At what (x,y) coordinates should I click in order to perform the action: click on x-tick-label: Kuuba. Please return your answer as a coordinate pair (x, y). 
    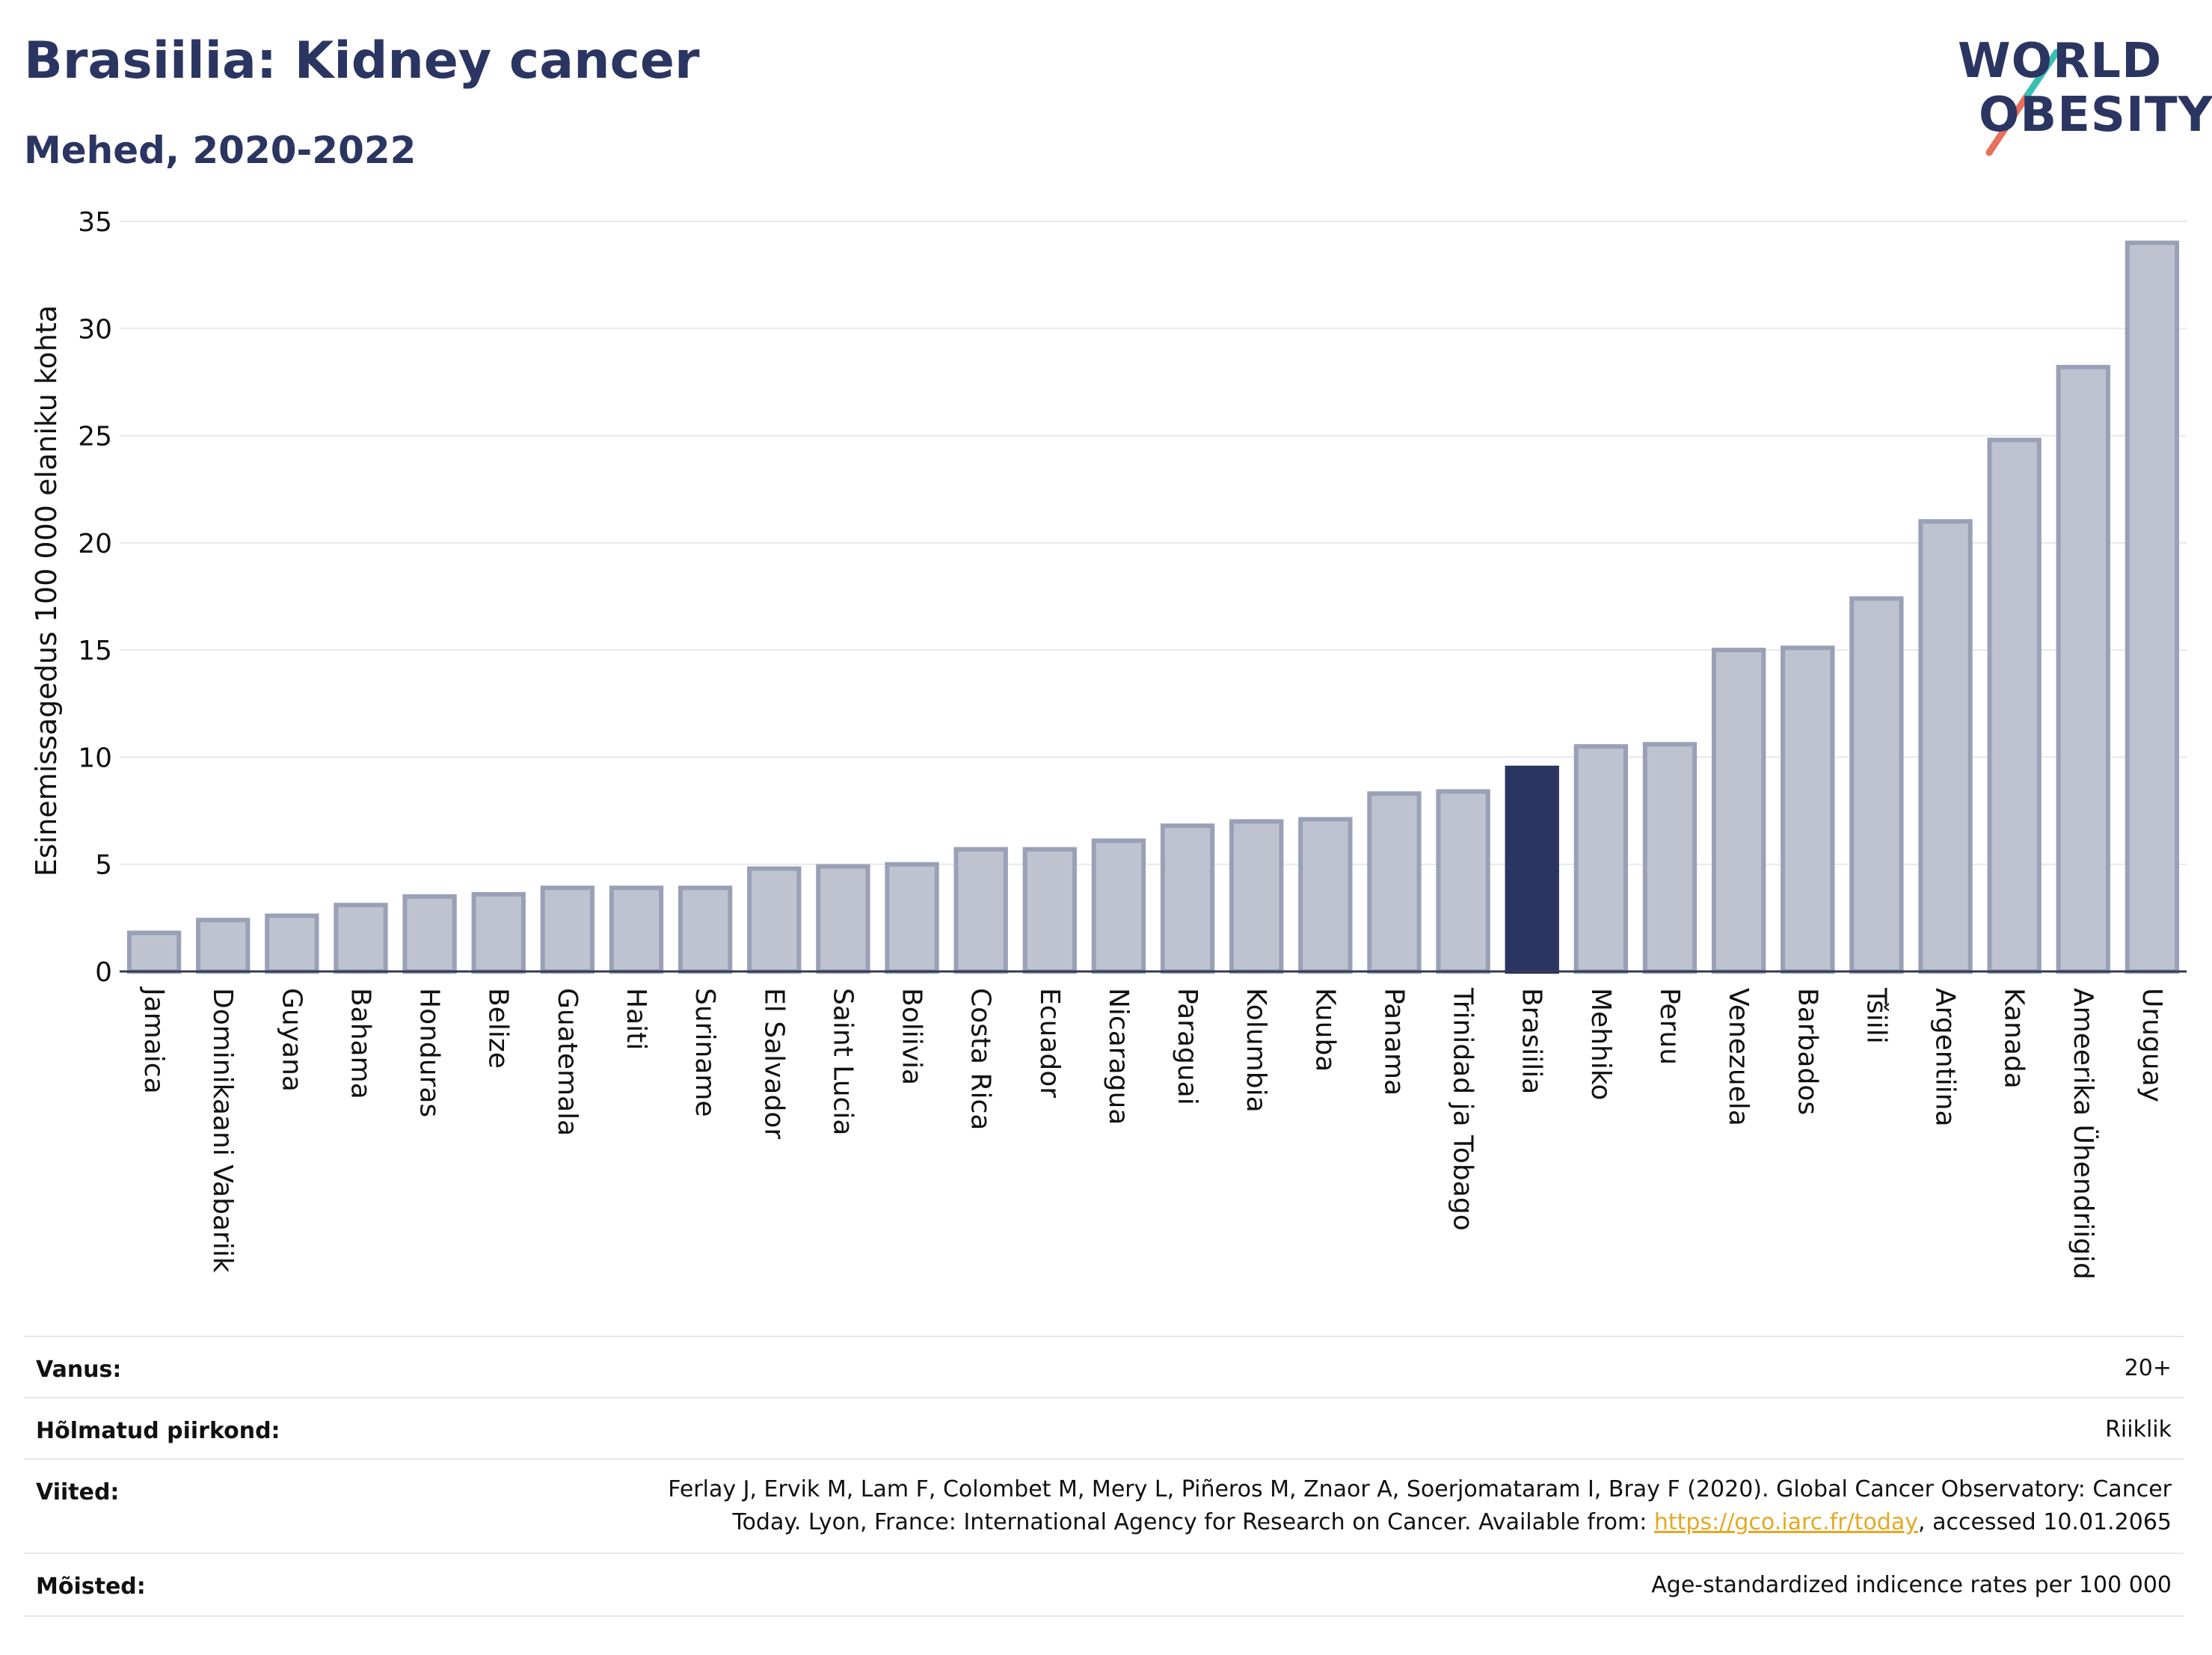
    Looking at the image, I should click on (1324, 1030).